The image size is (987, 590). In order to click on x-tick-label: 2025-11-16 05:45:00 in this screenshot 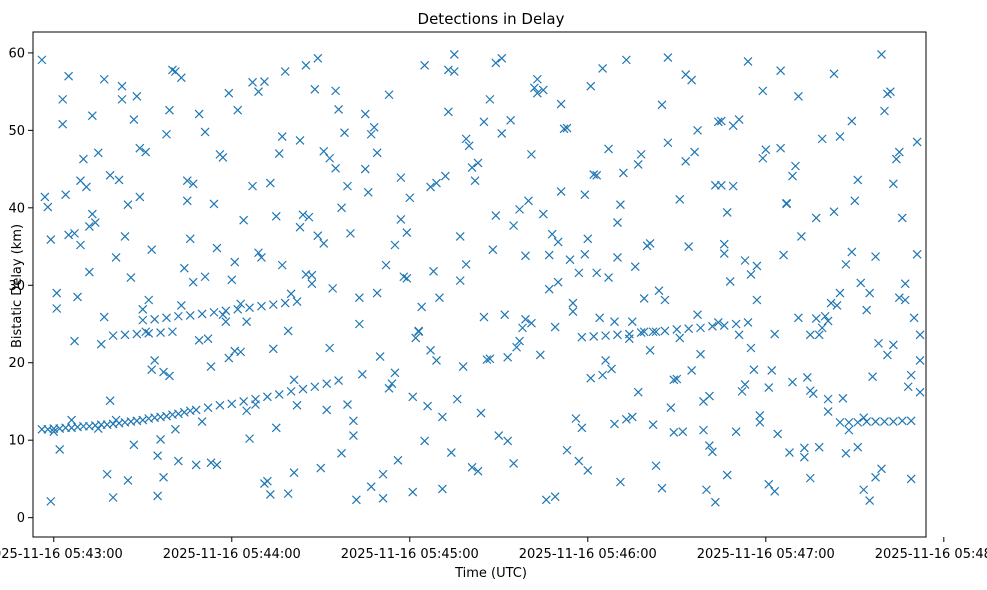, I will do `click(410, 554)`.